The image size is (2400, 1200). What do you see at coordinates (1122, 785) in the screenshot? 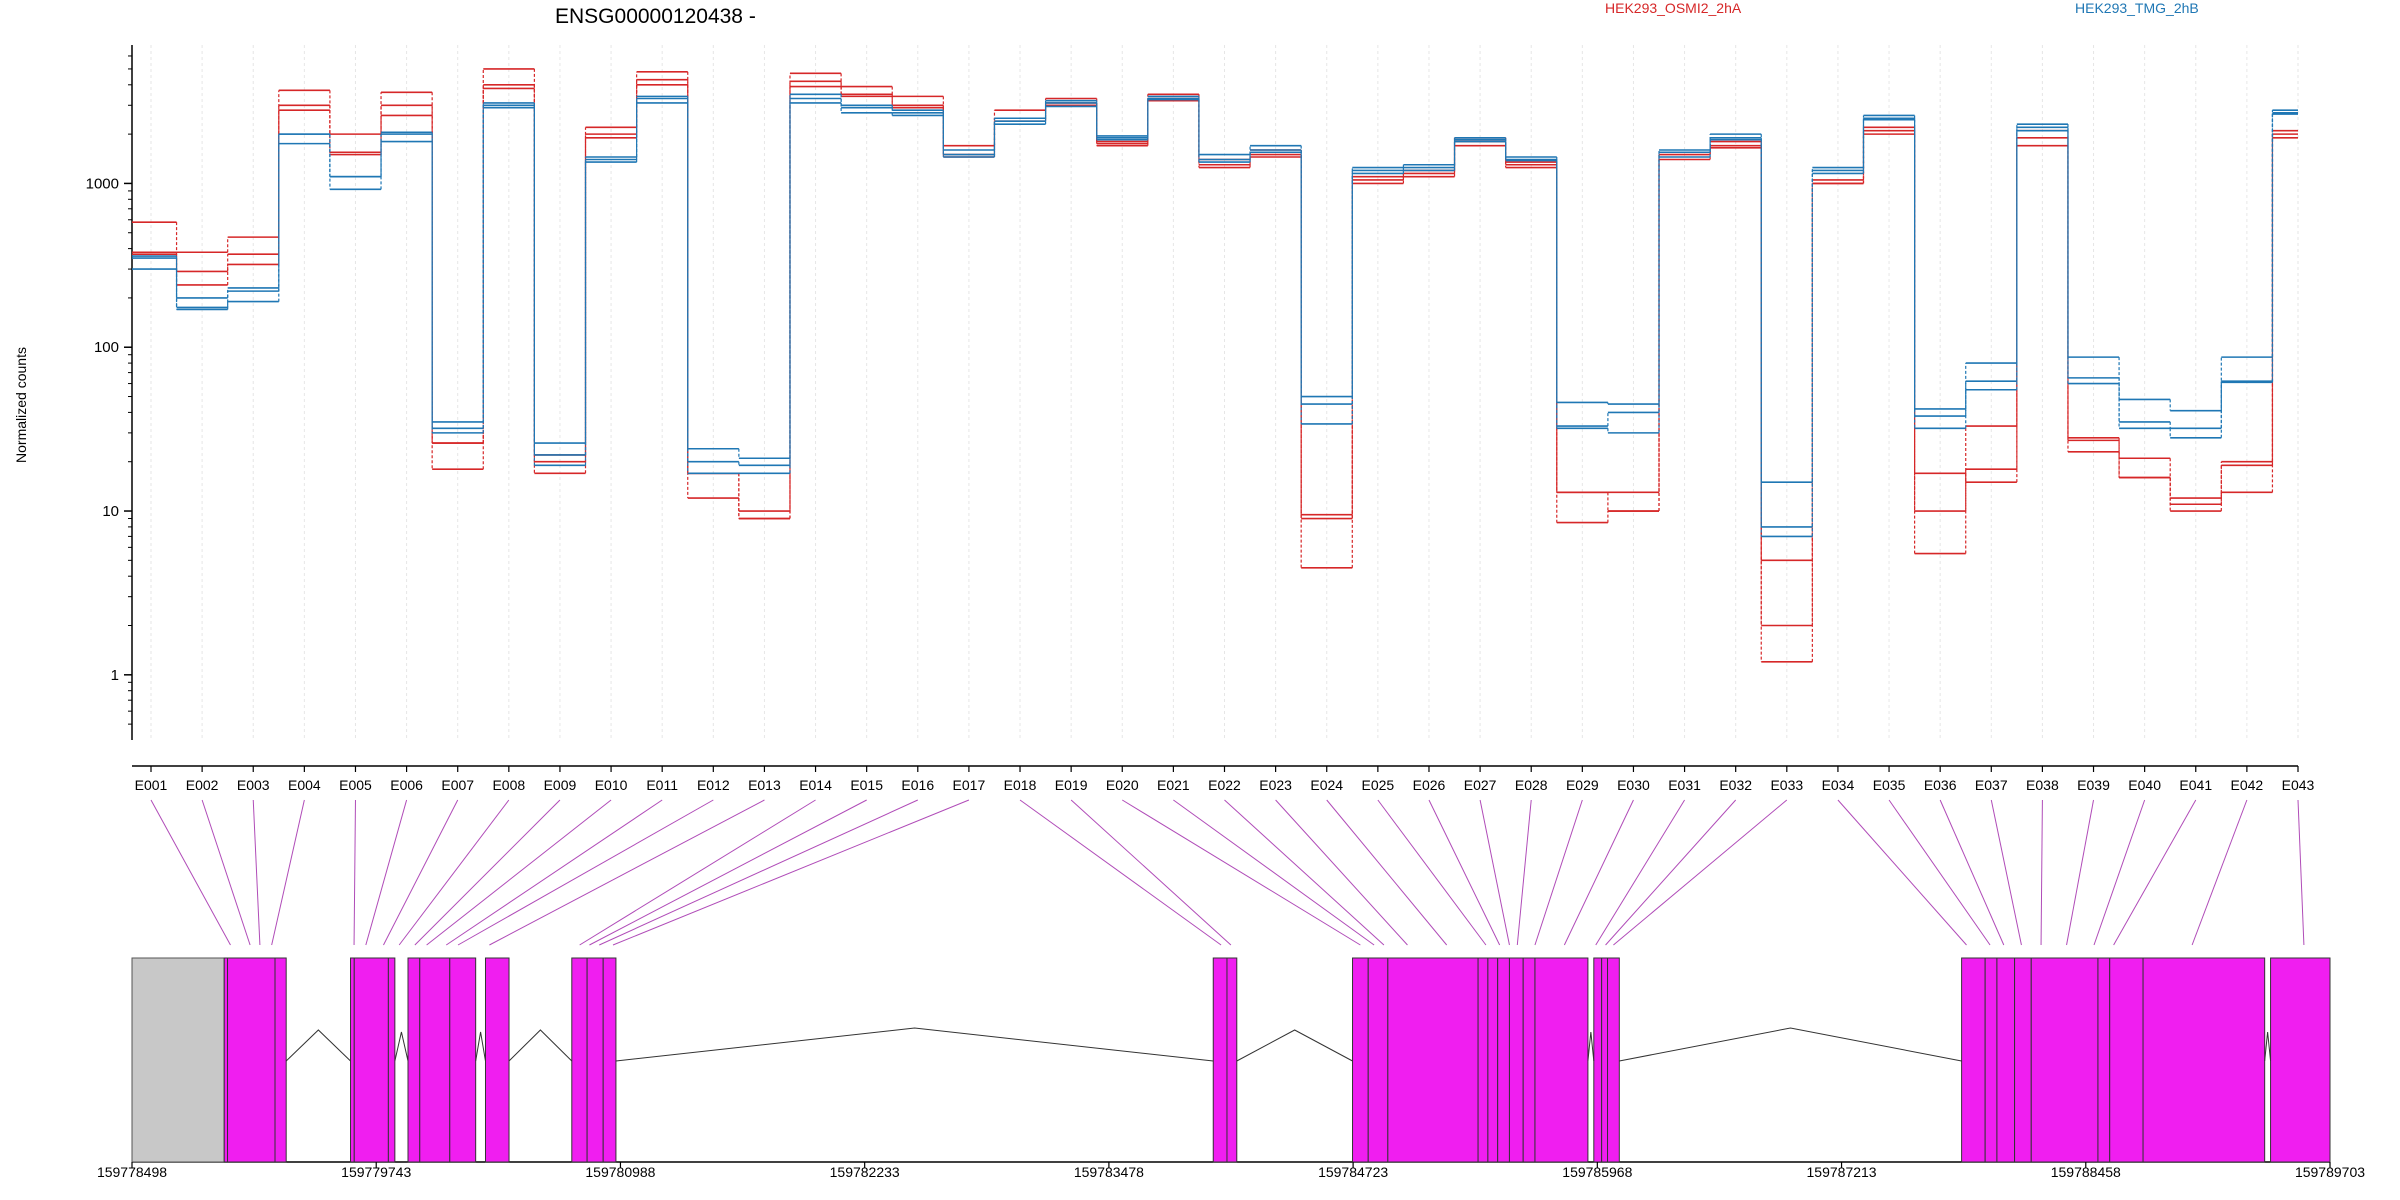
I see `x-tick-label-e020: E020` at bounding box center [1122, 785].